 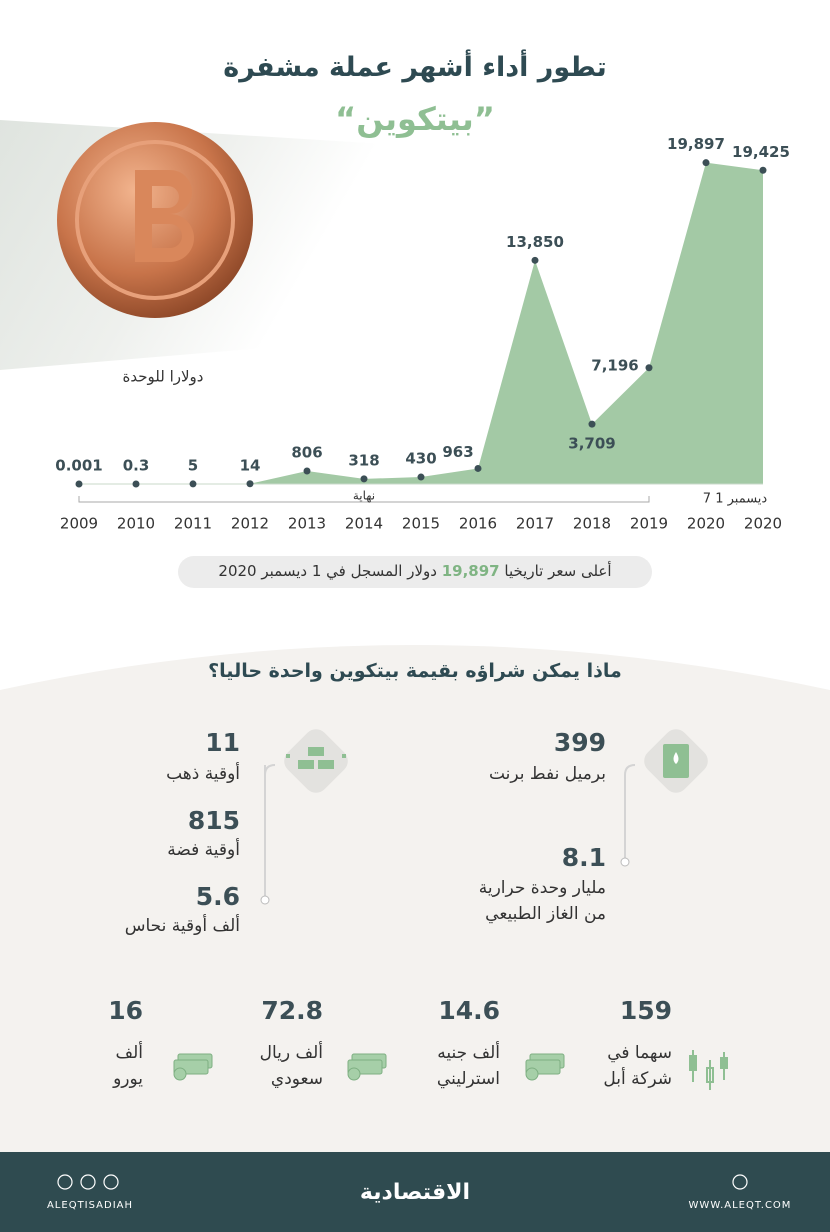 What do you see at coordinates (415, 67) in the screenshot?
I see `title: تطور أداء أشهر عملة مشفرة` at bounding box center [415, 67].